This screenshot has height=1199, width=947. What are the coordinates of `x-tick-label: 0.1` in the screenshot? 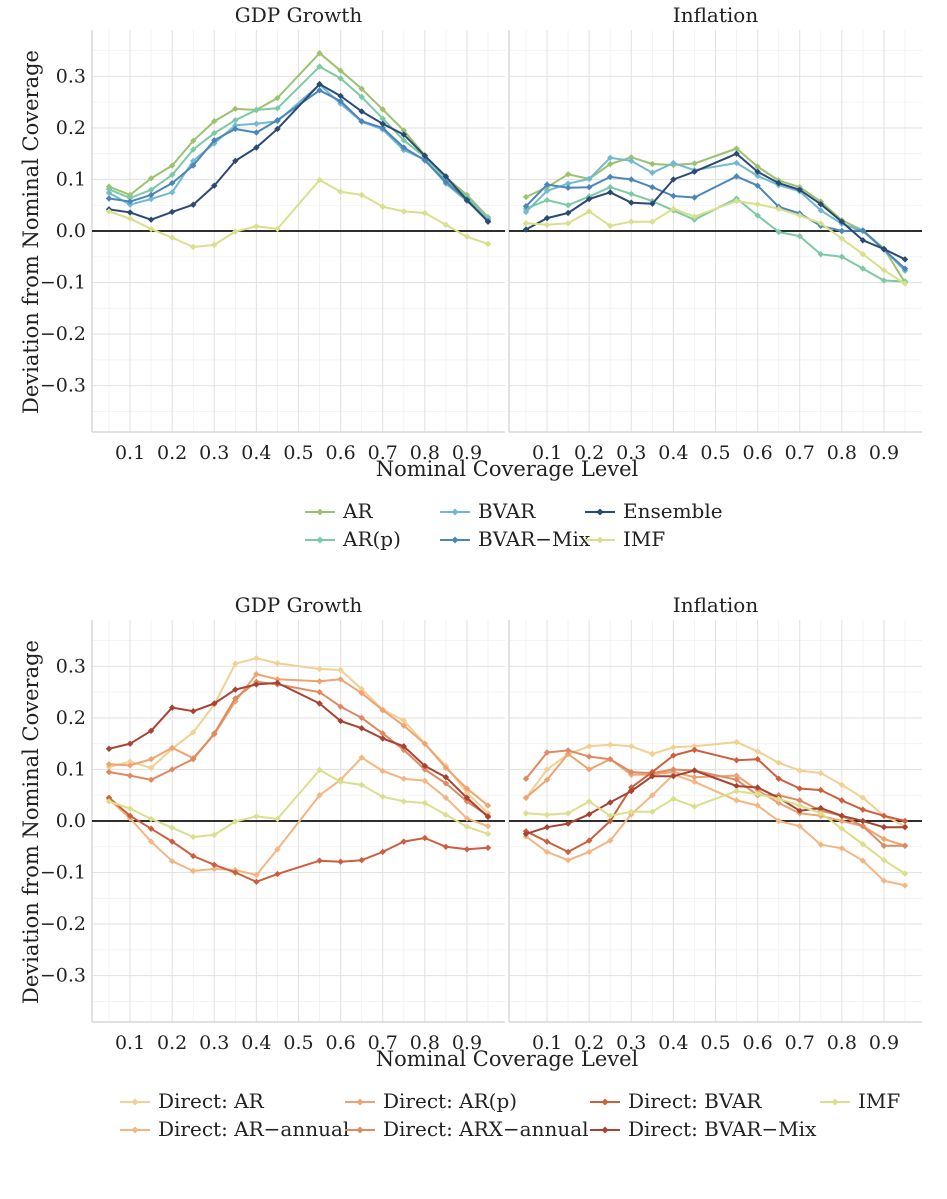 It's located at (130, 453).